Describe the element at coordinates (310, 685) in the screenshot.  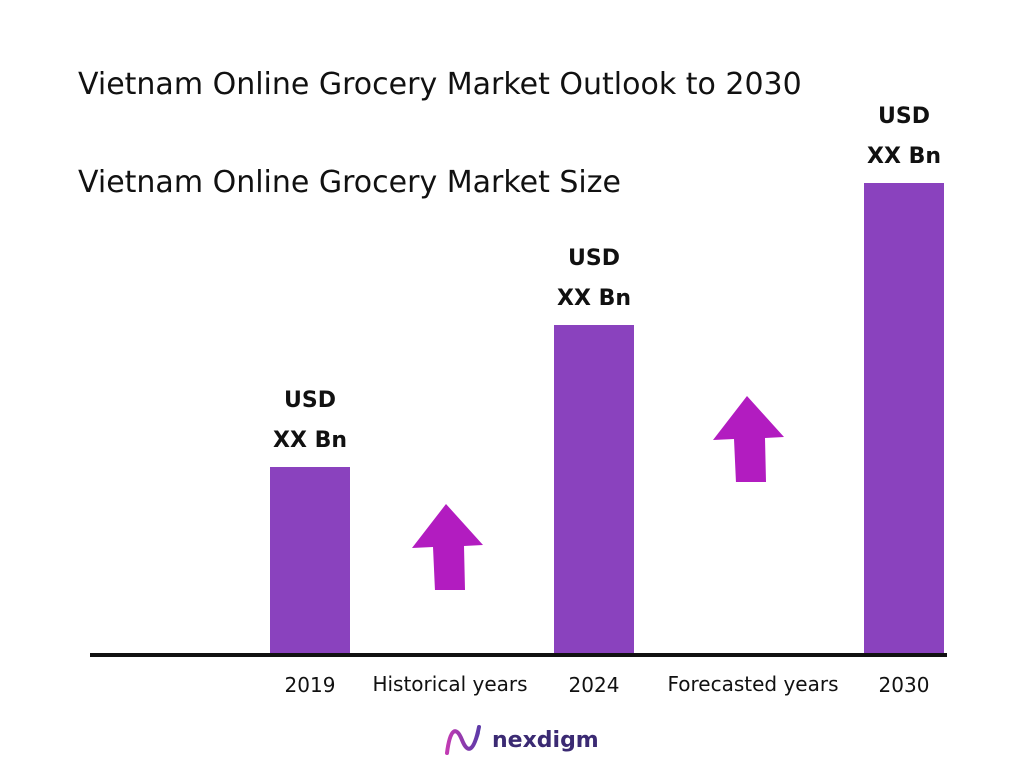
I see `x-tick-label: 2019` at that location.